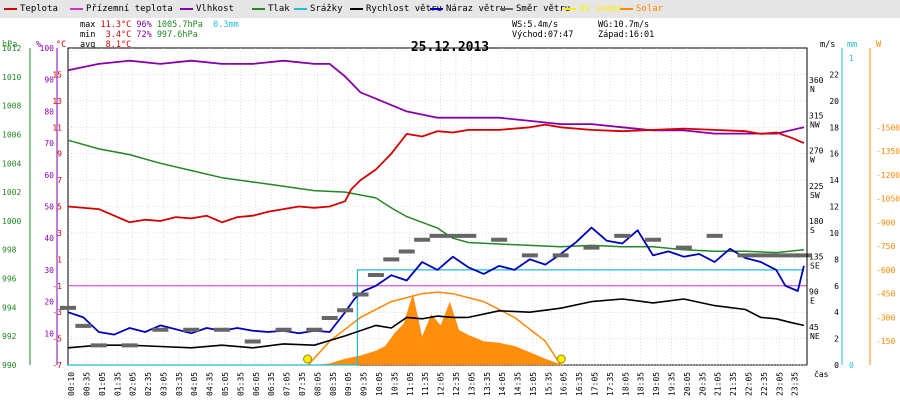  I want to click on x-tick-label: 14:05, so click(502, 384).